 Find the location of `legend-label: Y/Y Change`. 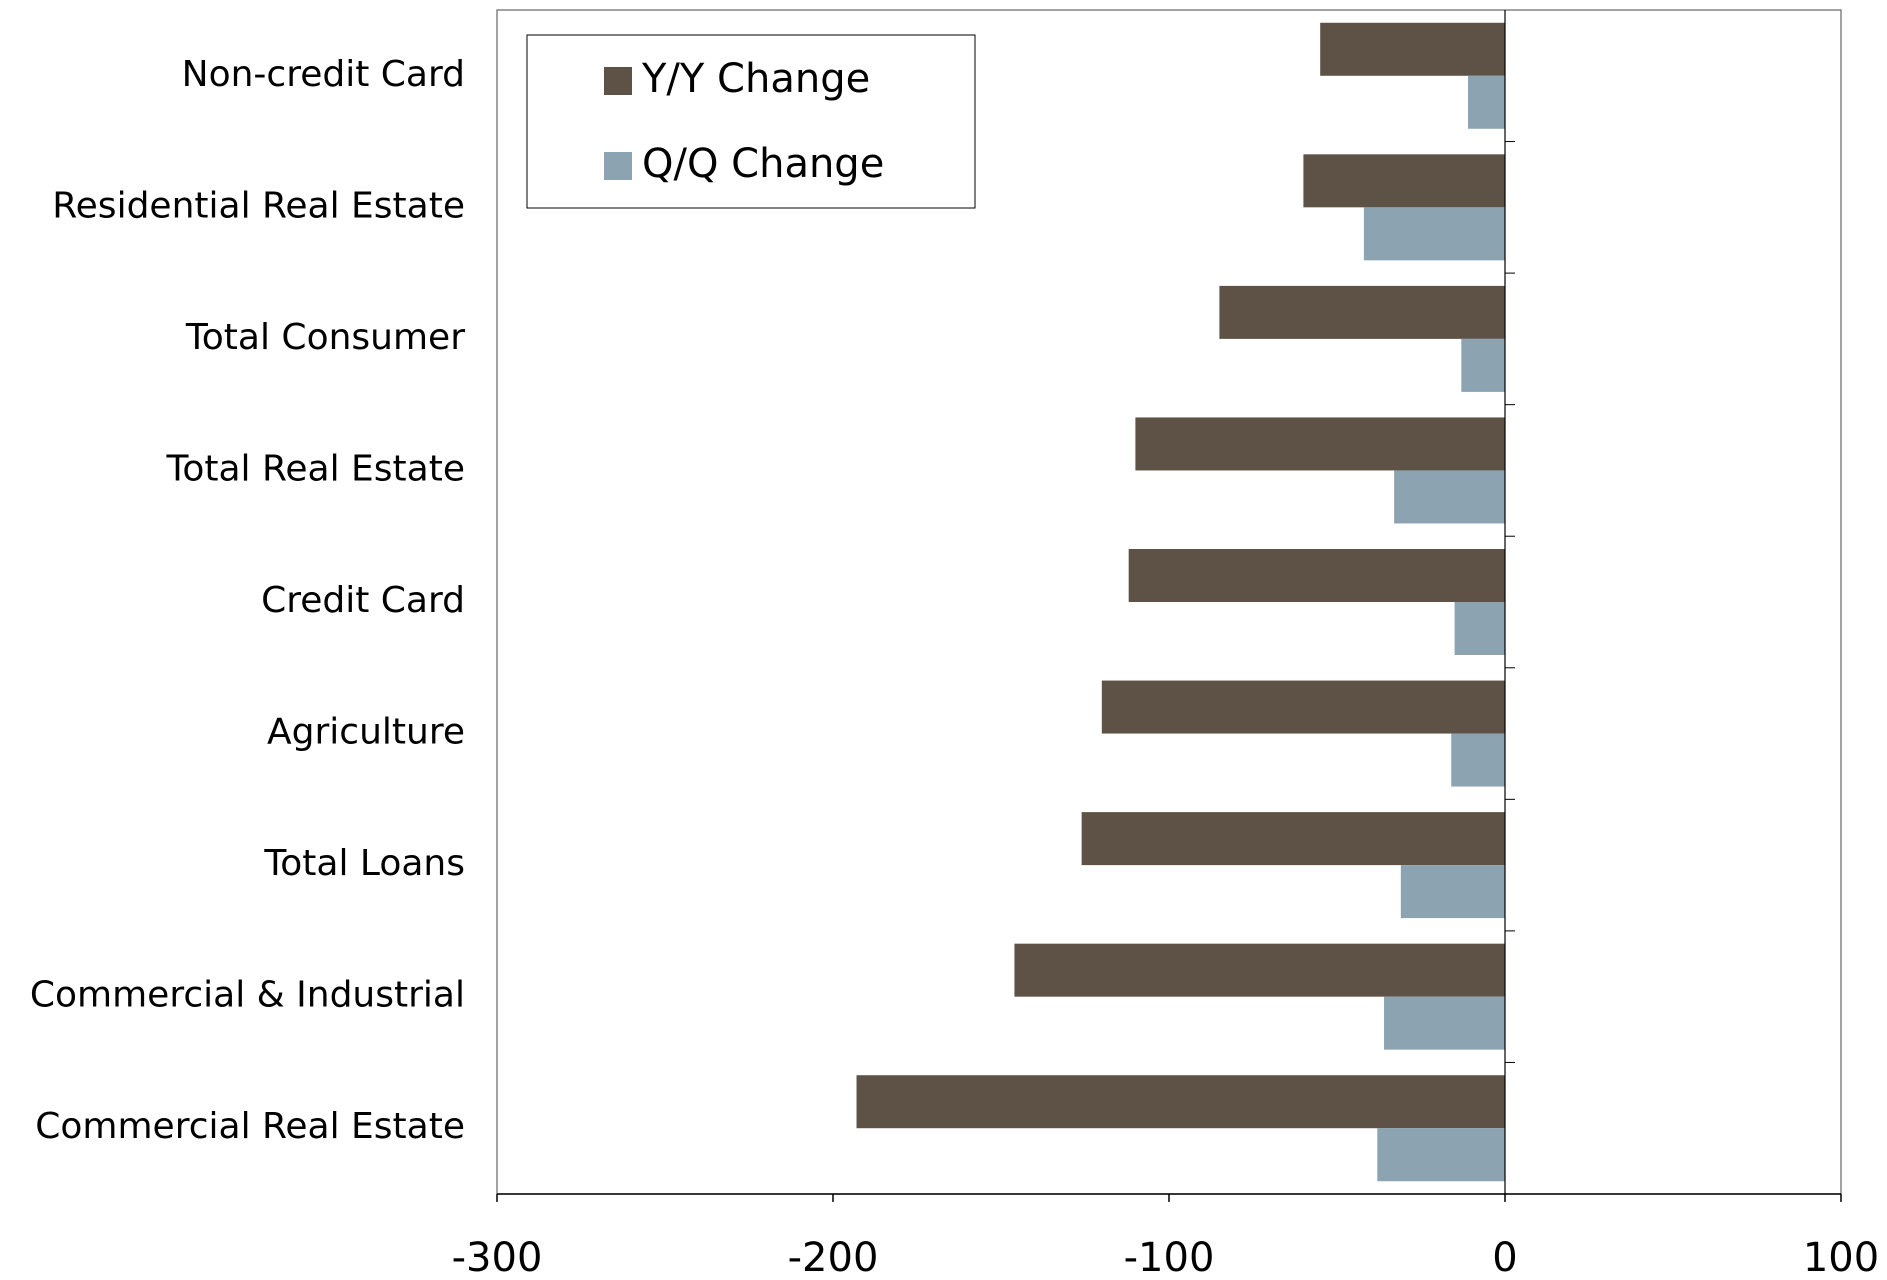

legend-label: Y/Y Change is located at coordinates (755, 79).